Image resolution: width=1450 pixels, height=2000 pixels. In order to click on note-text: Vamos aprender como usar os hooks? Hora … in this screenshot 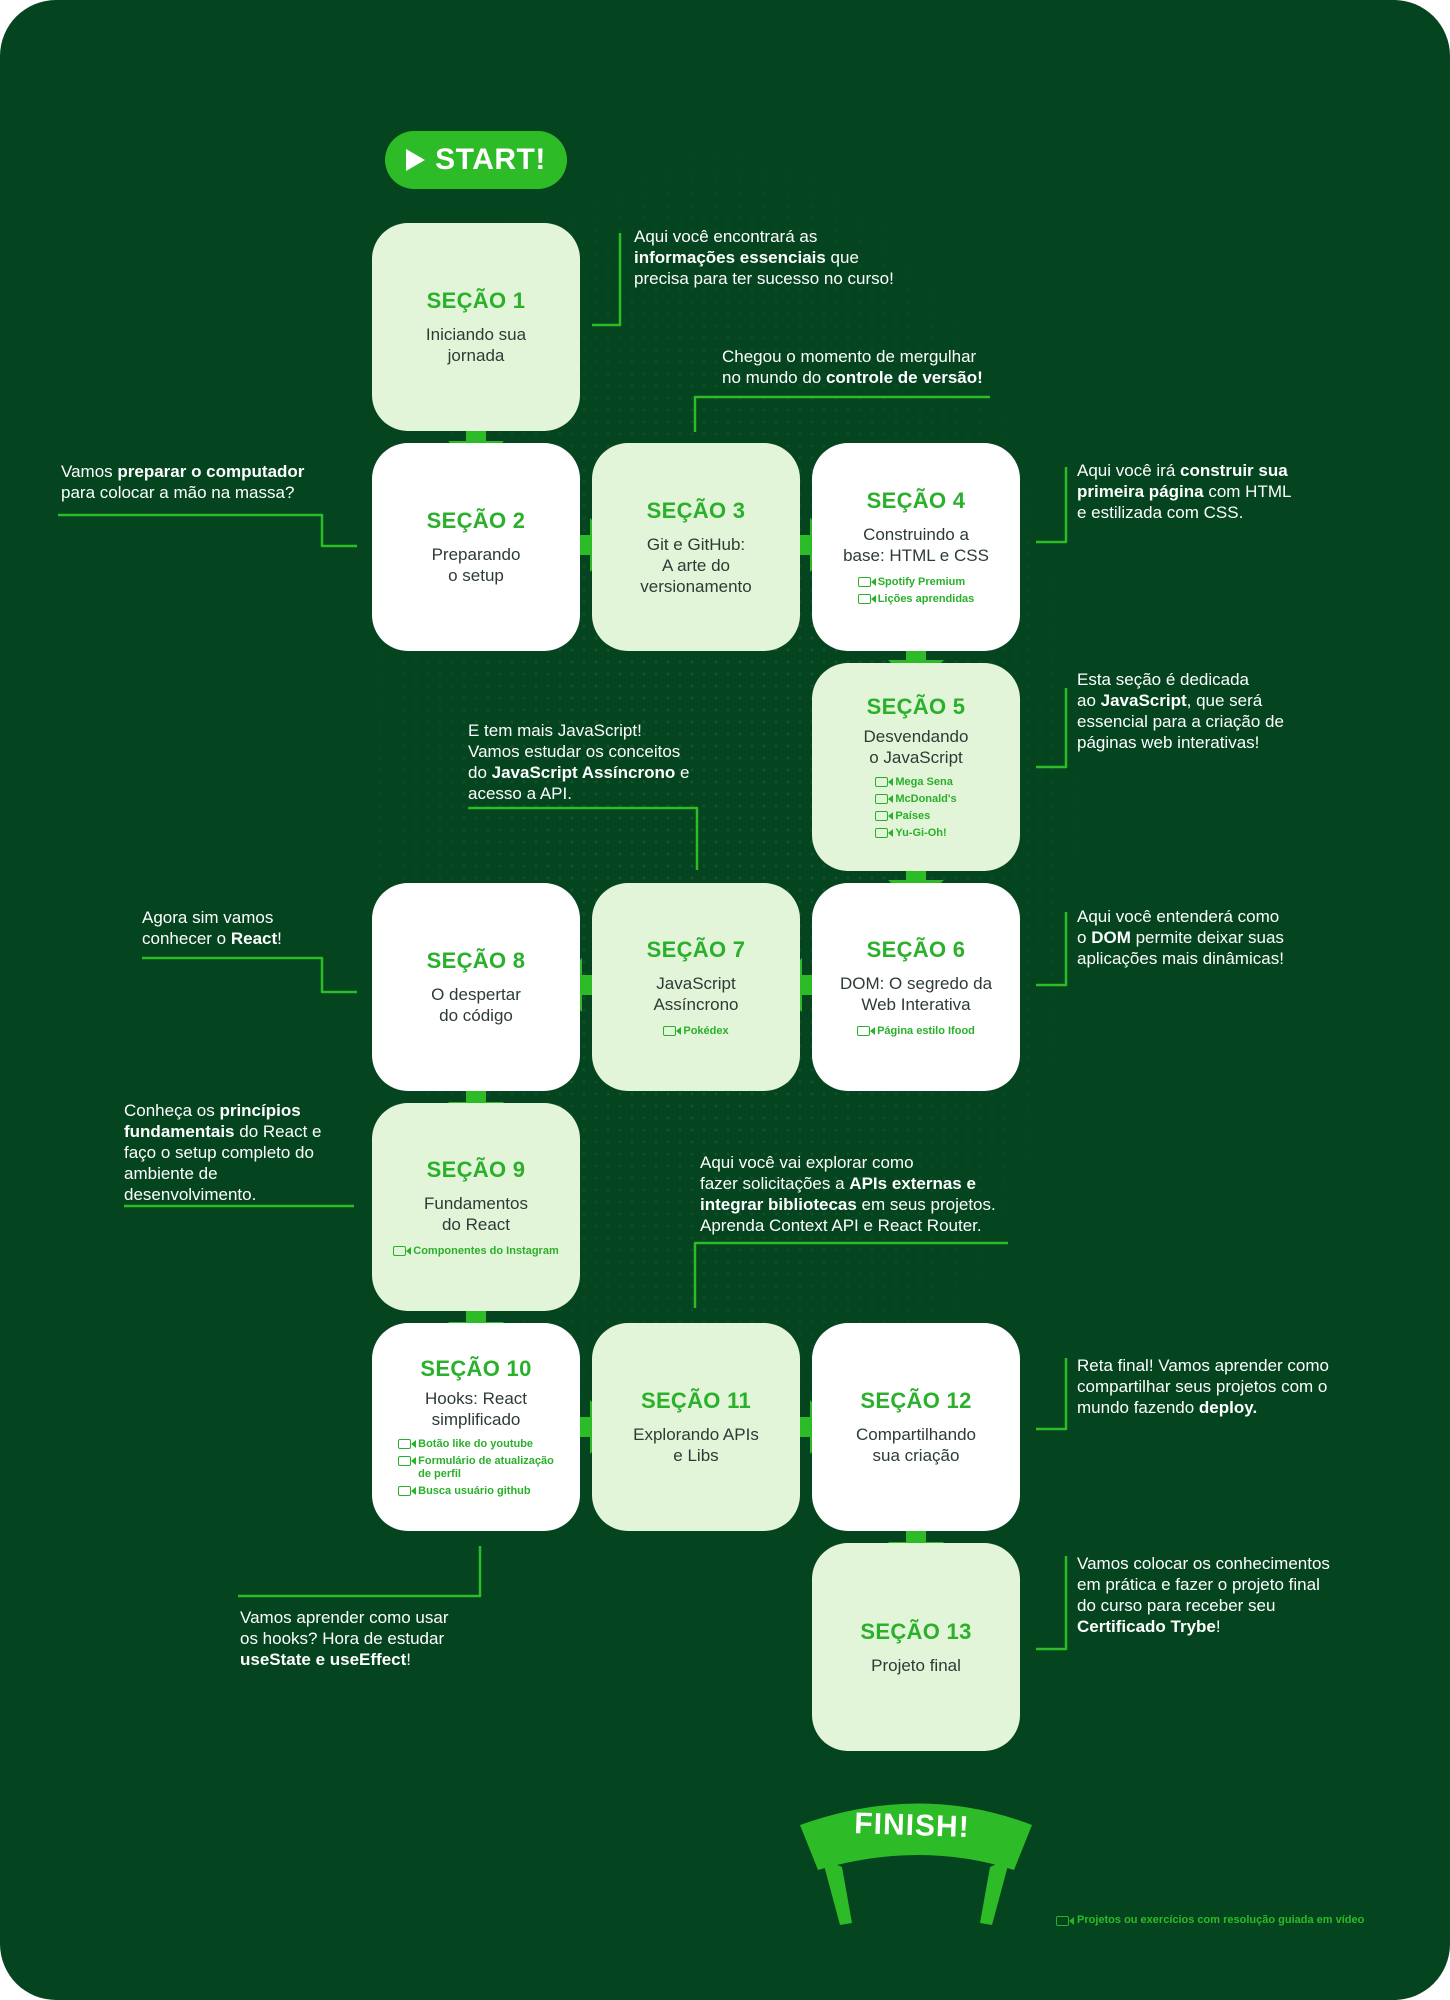, I will do `click(344, 1628)`.